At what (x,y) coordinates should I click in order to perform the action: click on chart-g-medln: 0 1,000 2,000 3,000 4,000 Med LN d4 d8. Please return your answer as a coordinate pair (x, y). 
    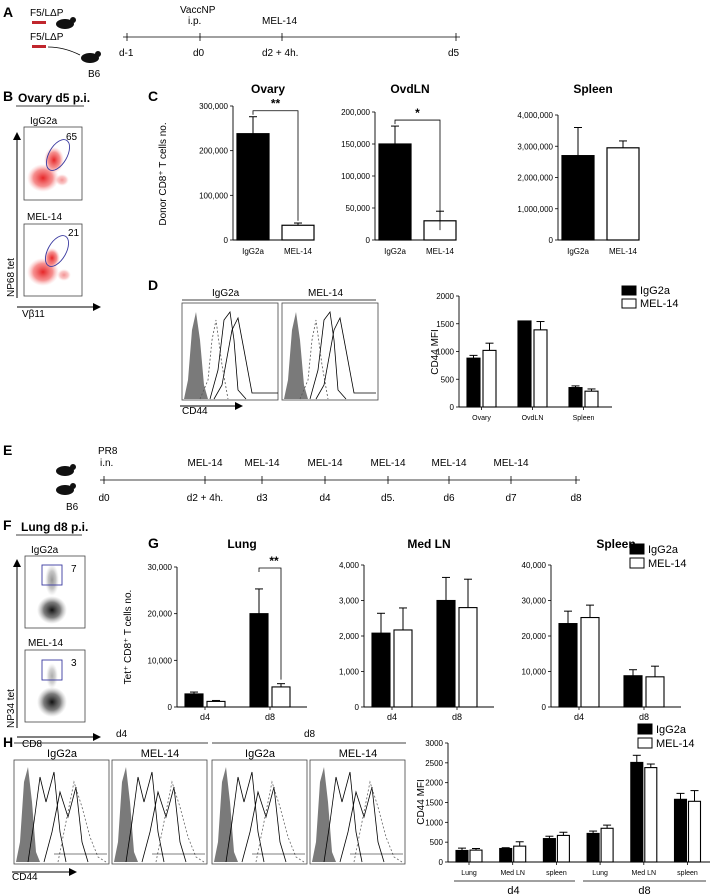
    Looking at the image, I should click on (416, 629).